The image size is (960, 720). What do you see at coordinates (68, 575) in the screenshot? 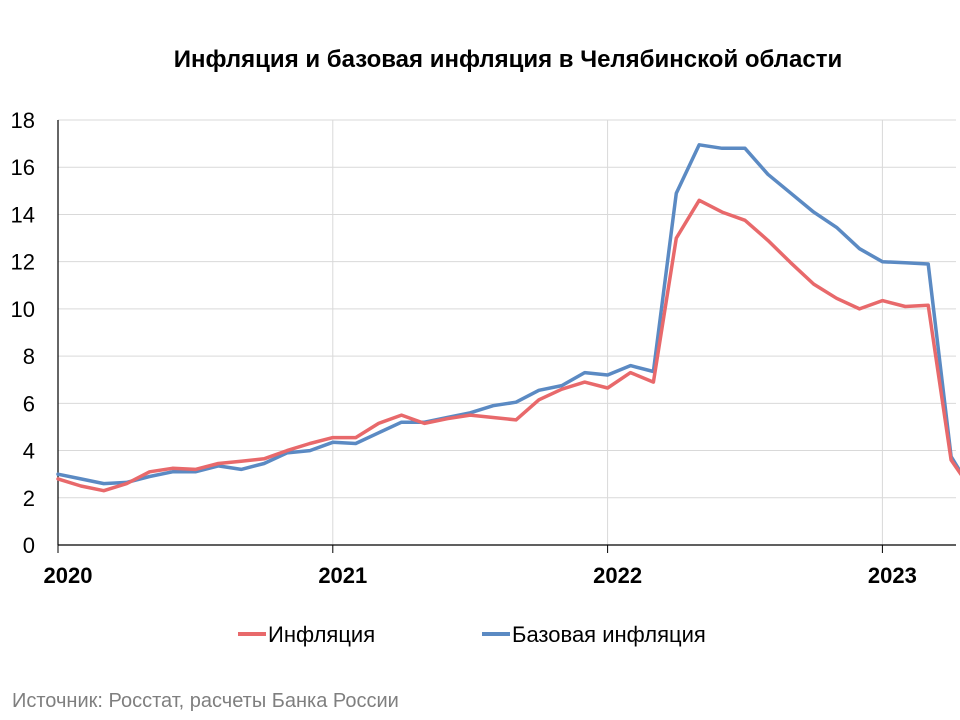
I see `x-tick-label: 2020` at bounding box center [68, 575].